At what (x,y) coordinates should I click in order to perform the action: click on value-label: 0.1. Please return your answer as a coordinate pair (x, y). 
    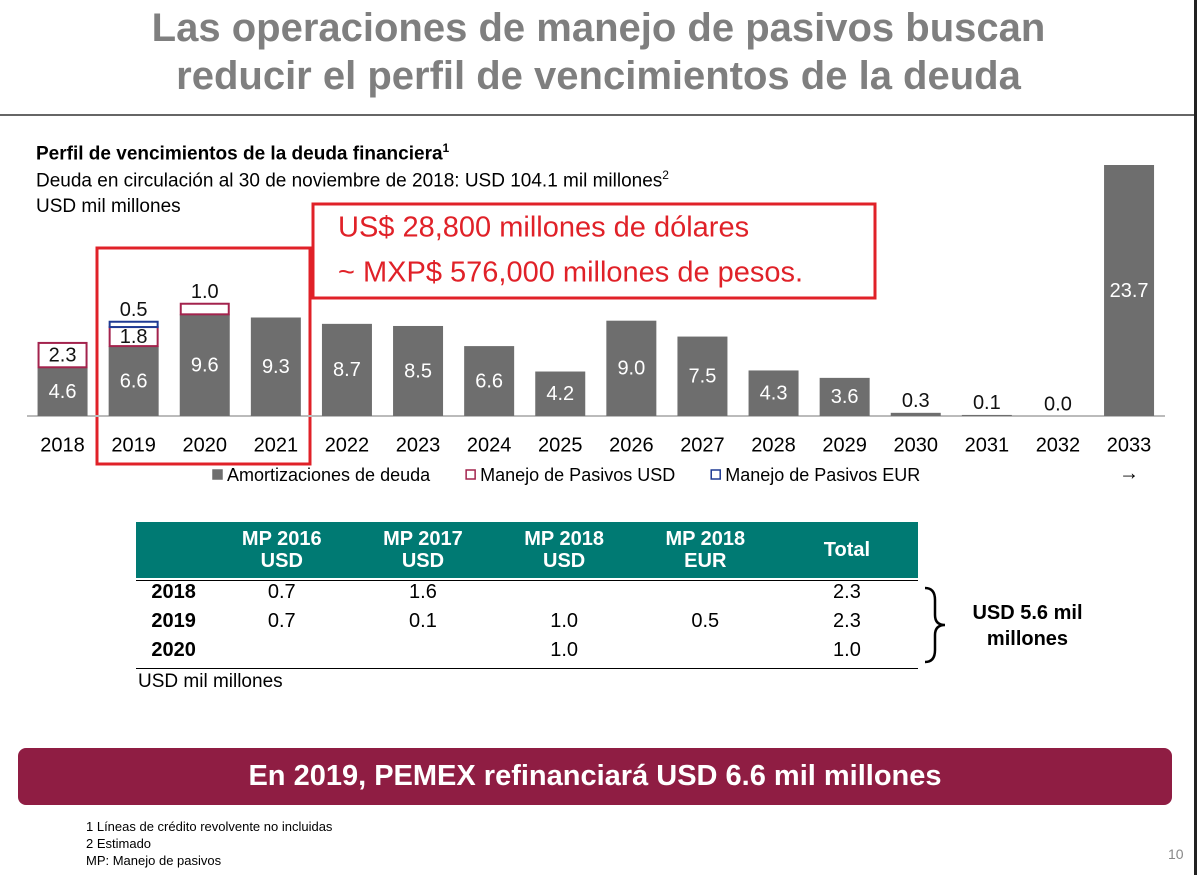
    Looking at the image, I should click on (987, 403).